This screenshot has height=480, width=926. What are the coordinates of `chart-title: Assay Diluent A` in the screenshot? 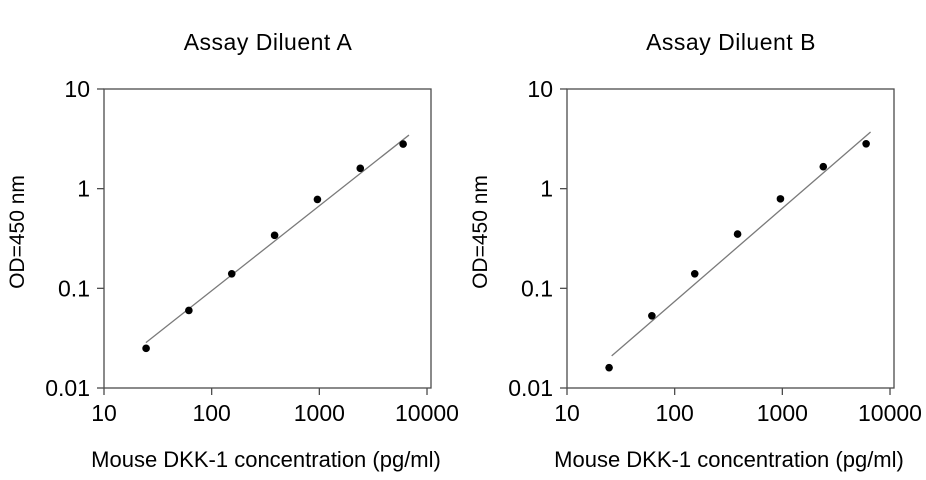 It's located at (268, 42).